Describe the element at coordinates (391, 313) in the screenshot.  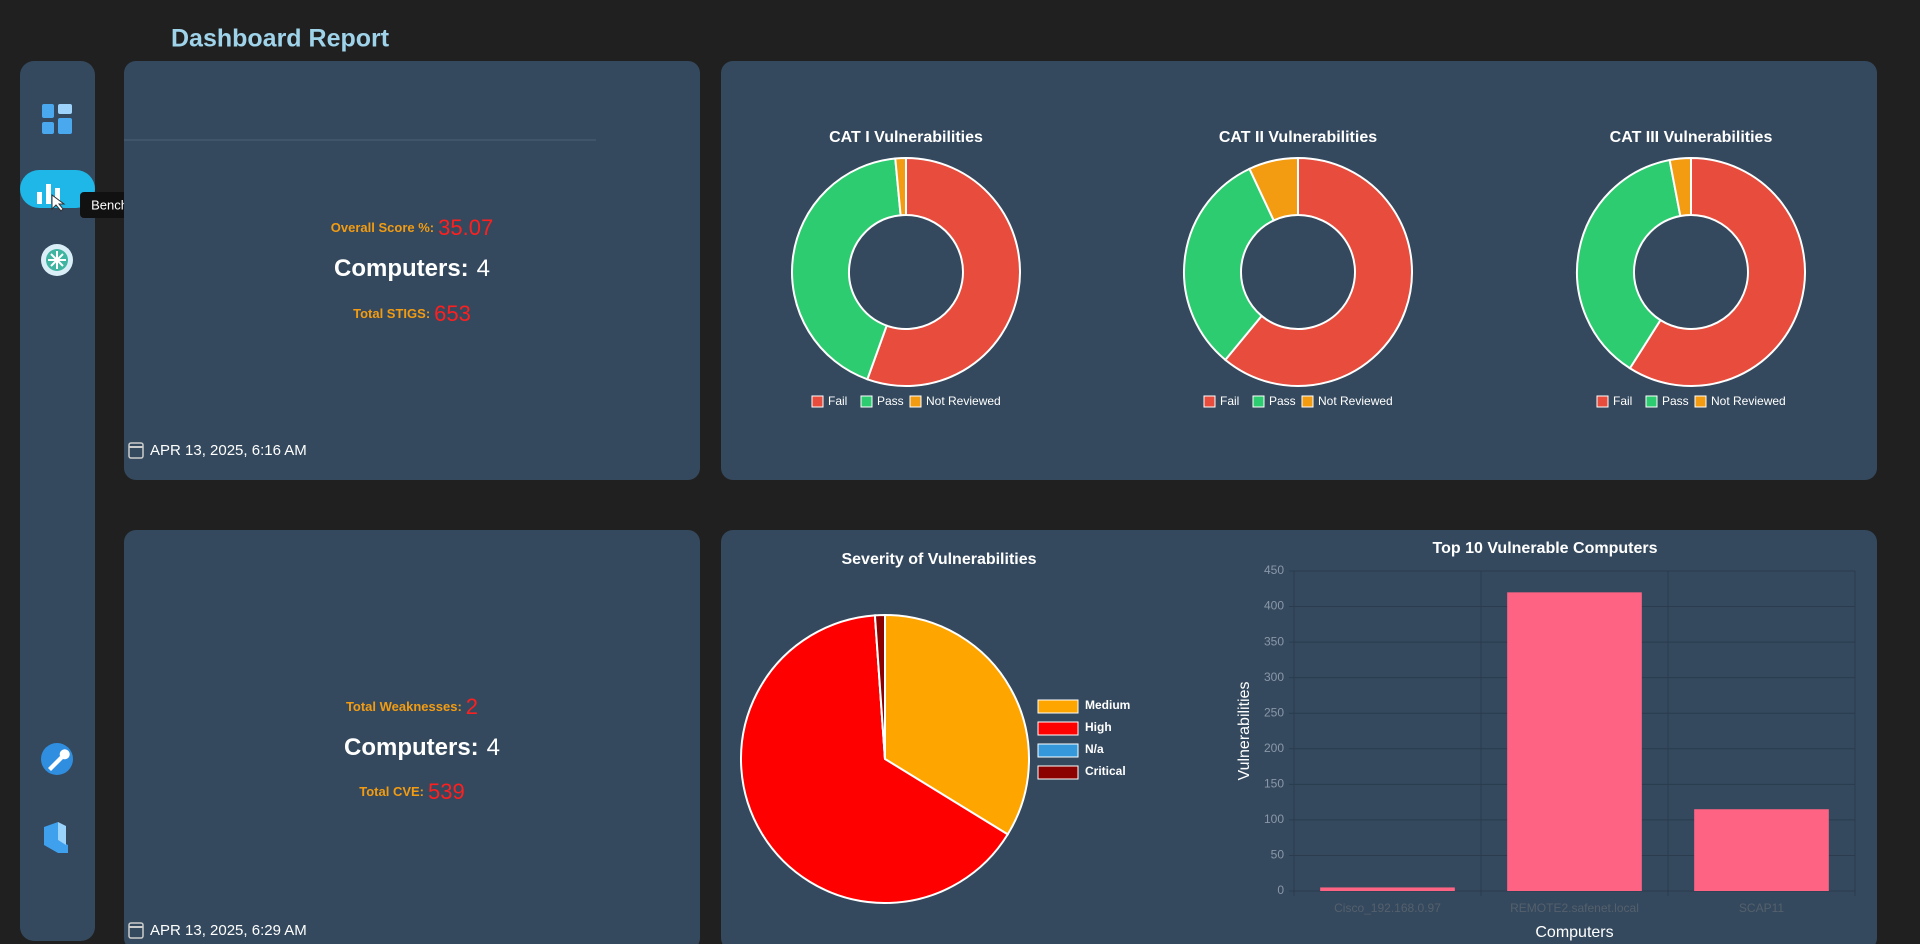
I see `total-label: Total STIGS:` at that location.